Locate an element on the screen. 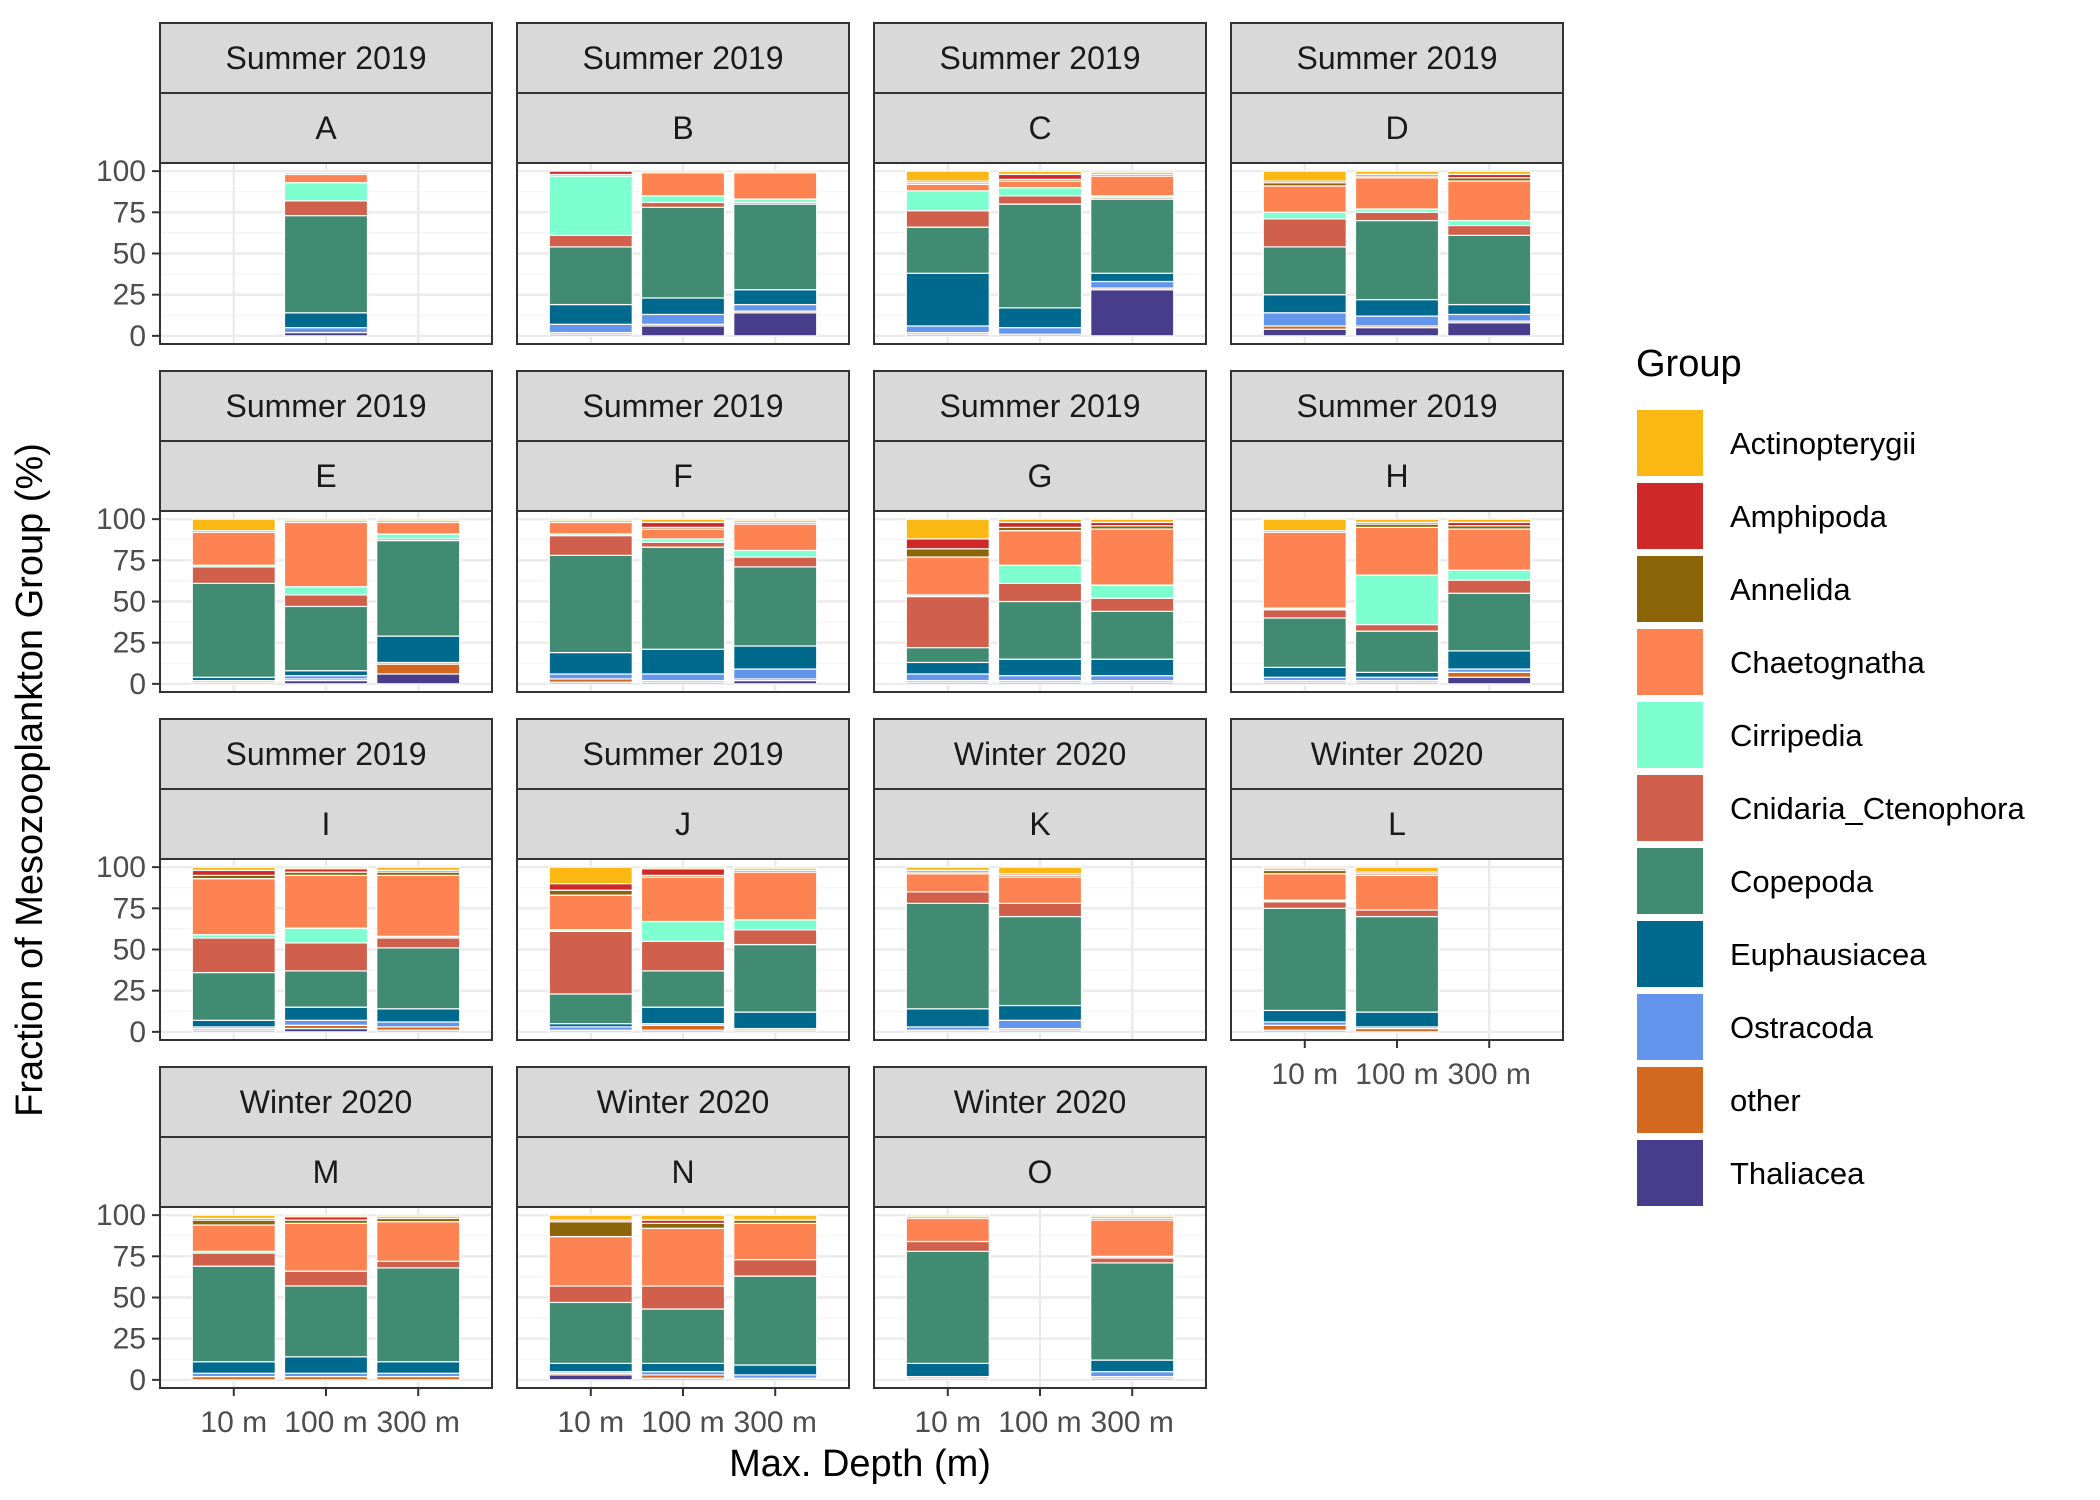 The width and height of the screenshot is (2100, 1500). facet-panel-K: Winter 2020 K is located at coordinates (1040, 879).